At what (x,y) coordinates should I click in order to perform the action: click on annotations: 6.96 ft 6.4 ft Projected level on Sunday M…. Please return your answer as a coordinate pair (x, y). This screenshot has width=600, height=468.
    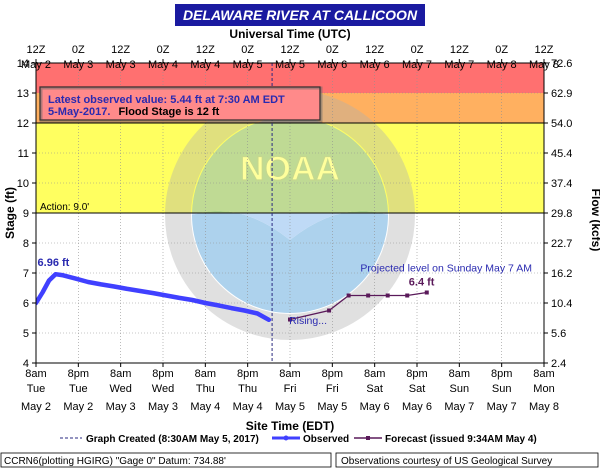
    Looking at the image, I should click on (285, 292).